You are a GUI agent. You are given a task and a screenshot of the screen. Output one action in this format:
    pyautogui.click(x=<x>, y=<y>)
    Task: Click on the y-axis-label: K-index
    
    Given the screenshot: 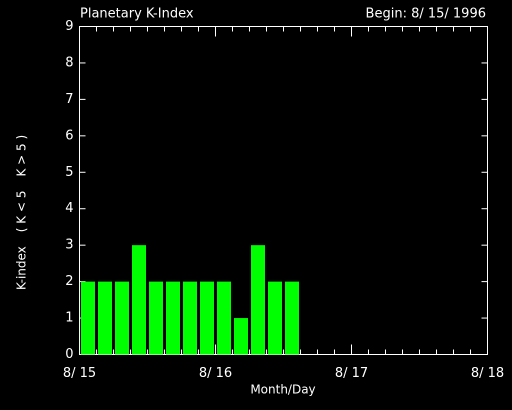 What is the action you would take?
    pyautogui.click(x=22, y=268)
    